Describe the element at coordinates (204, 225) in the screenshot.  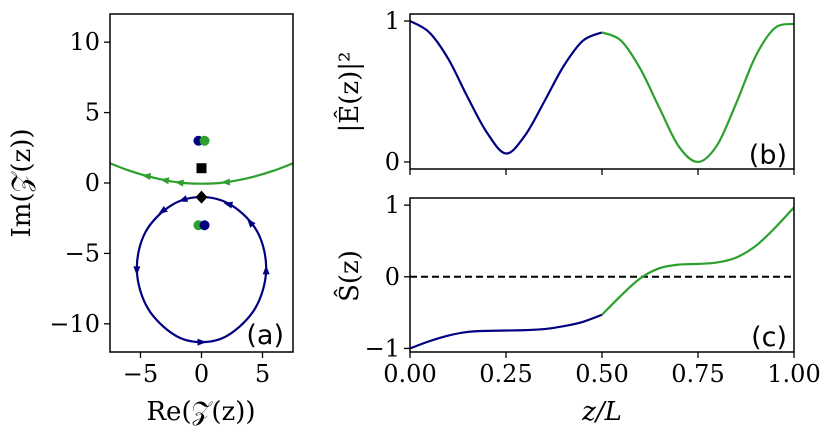
I see `blue-dot-lower` at that location.